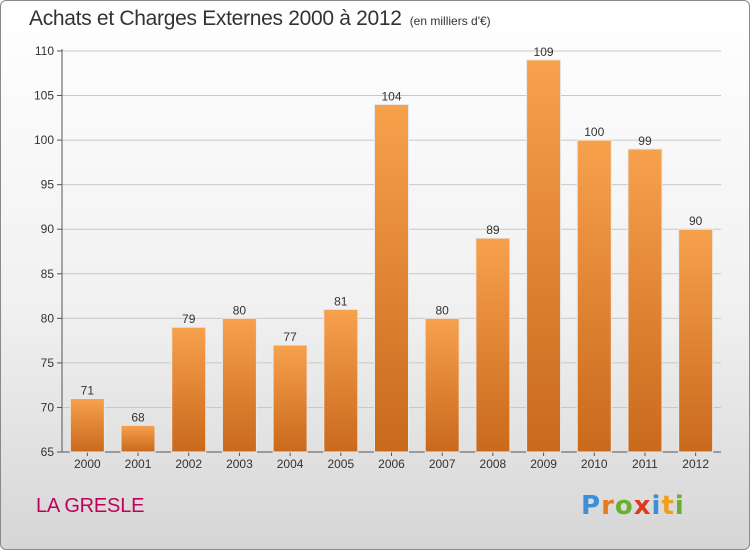 The image size is (750, 550). What do you see at coordinates (48, 229) in the screenshot?
I see `y-tick-label-90: 90` at bounding box center [48, 229].